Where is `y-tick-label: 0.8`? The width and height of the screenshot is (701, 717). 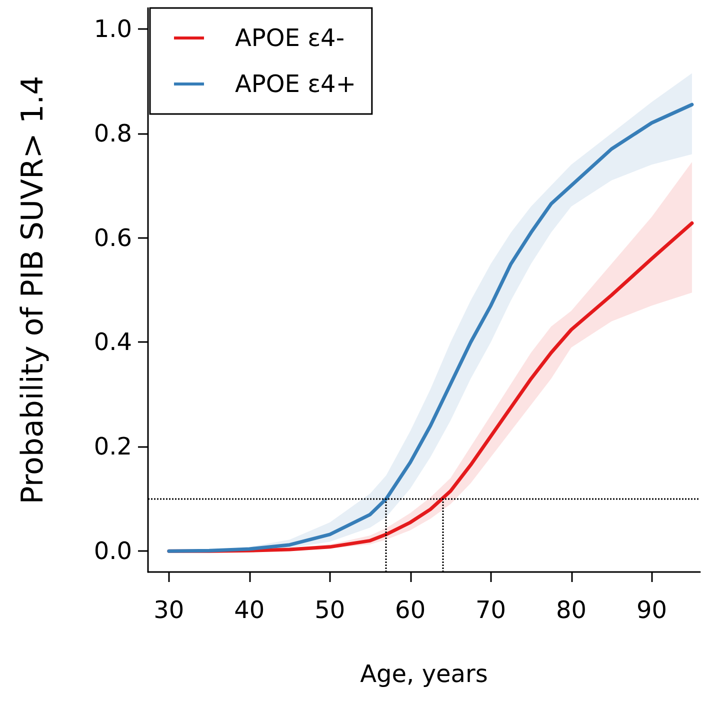
y-tick-label: 0.8 is located at coordinates (113, 133).